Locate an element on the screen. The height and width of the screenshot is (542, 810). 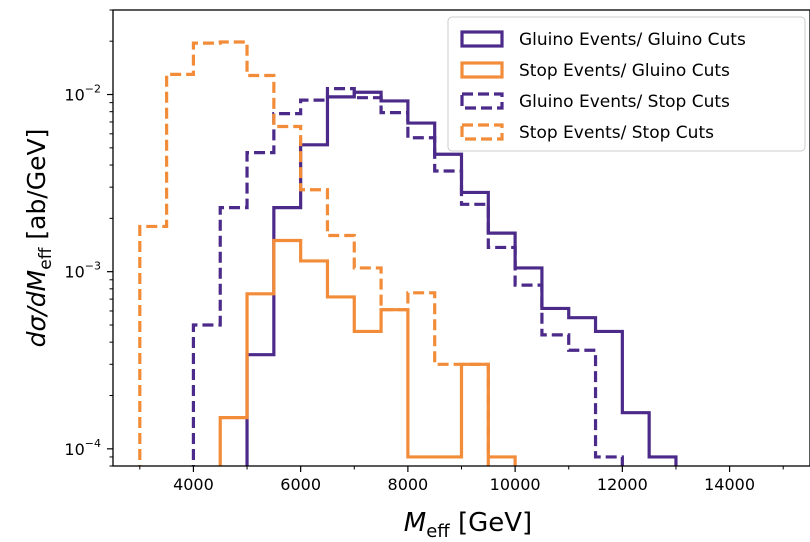
x-tick-label: 14000 is located at coordinates (729, 484).